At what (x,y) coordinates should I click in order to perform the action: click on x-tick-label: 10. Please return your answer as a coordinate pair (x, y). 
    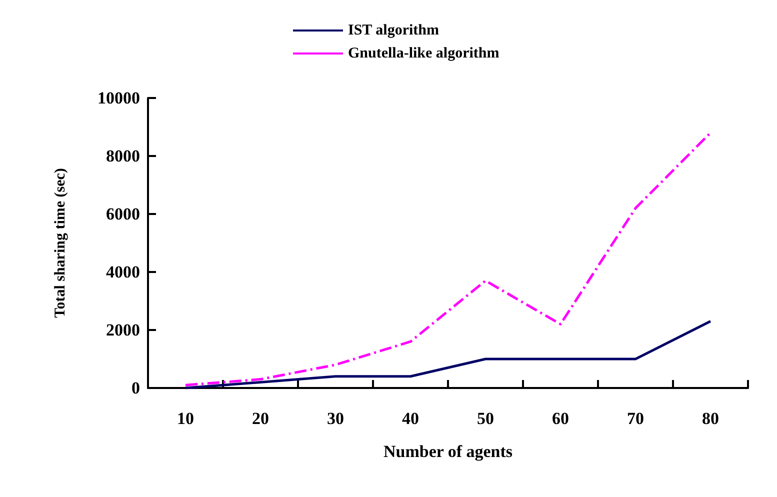
    Looking at the image, I should click on (185, 418).